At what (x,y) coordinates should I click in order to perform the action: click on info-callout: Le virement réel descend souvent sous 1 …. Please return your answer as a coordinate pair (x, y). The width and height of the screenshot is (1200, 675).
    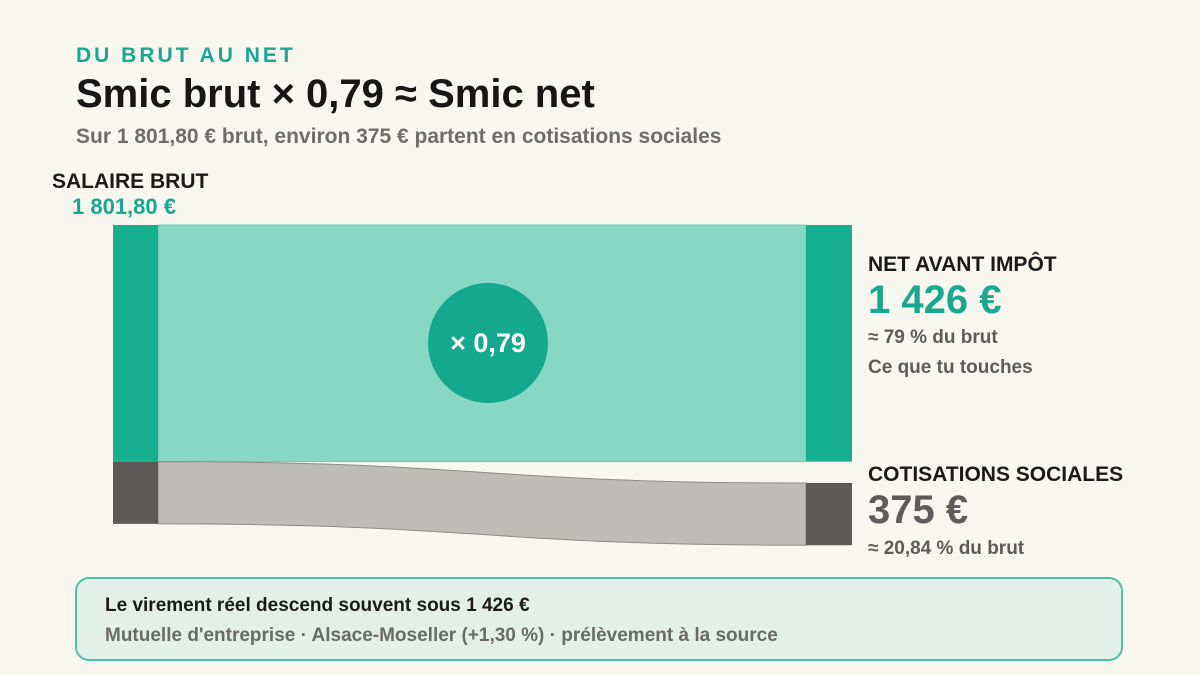
    Looking at the image, I should click on (599, 619).